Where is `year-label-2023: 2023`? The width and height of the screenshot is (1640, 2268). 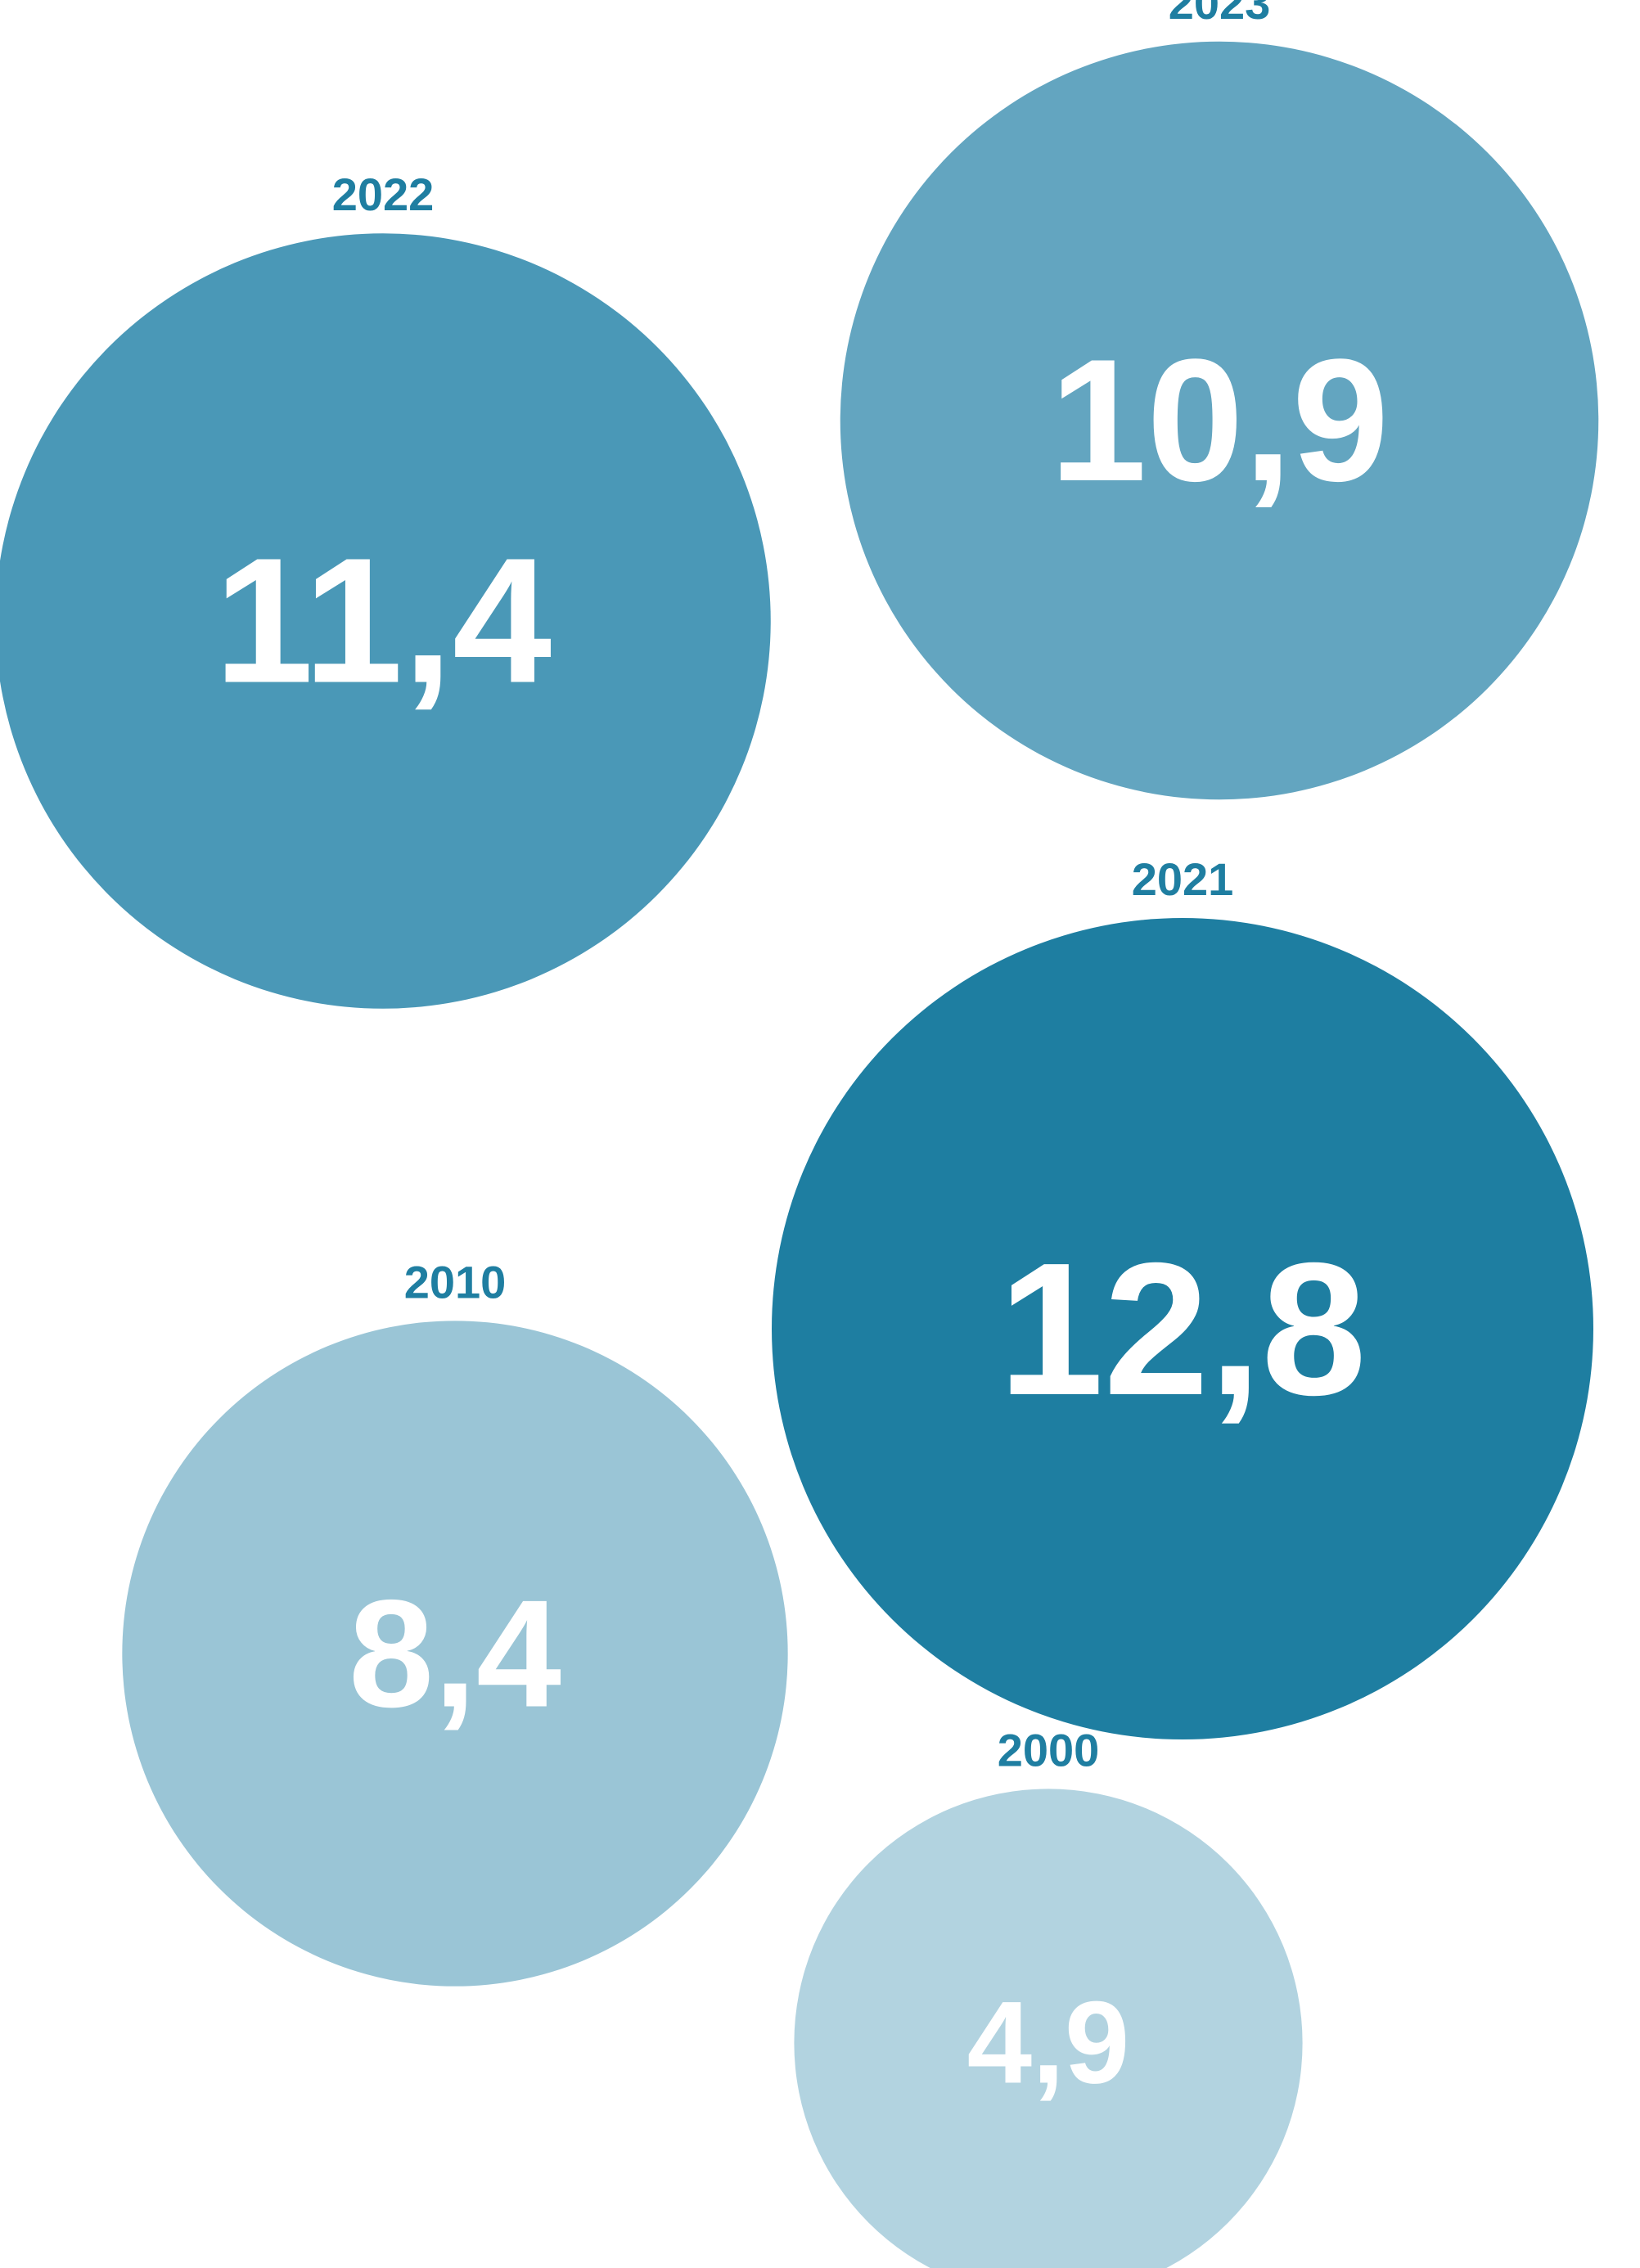
year-label-2023: 2023 is located at coordinates (1220, 15).